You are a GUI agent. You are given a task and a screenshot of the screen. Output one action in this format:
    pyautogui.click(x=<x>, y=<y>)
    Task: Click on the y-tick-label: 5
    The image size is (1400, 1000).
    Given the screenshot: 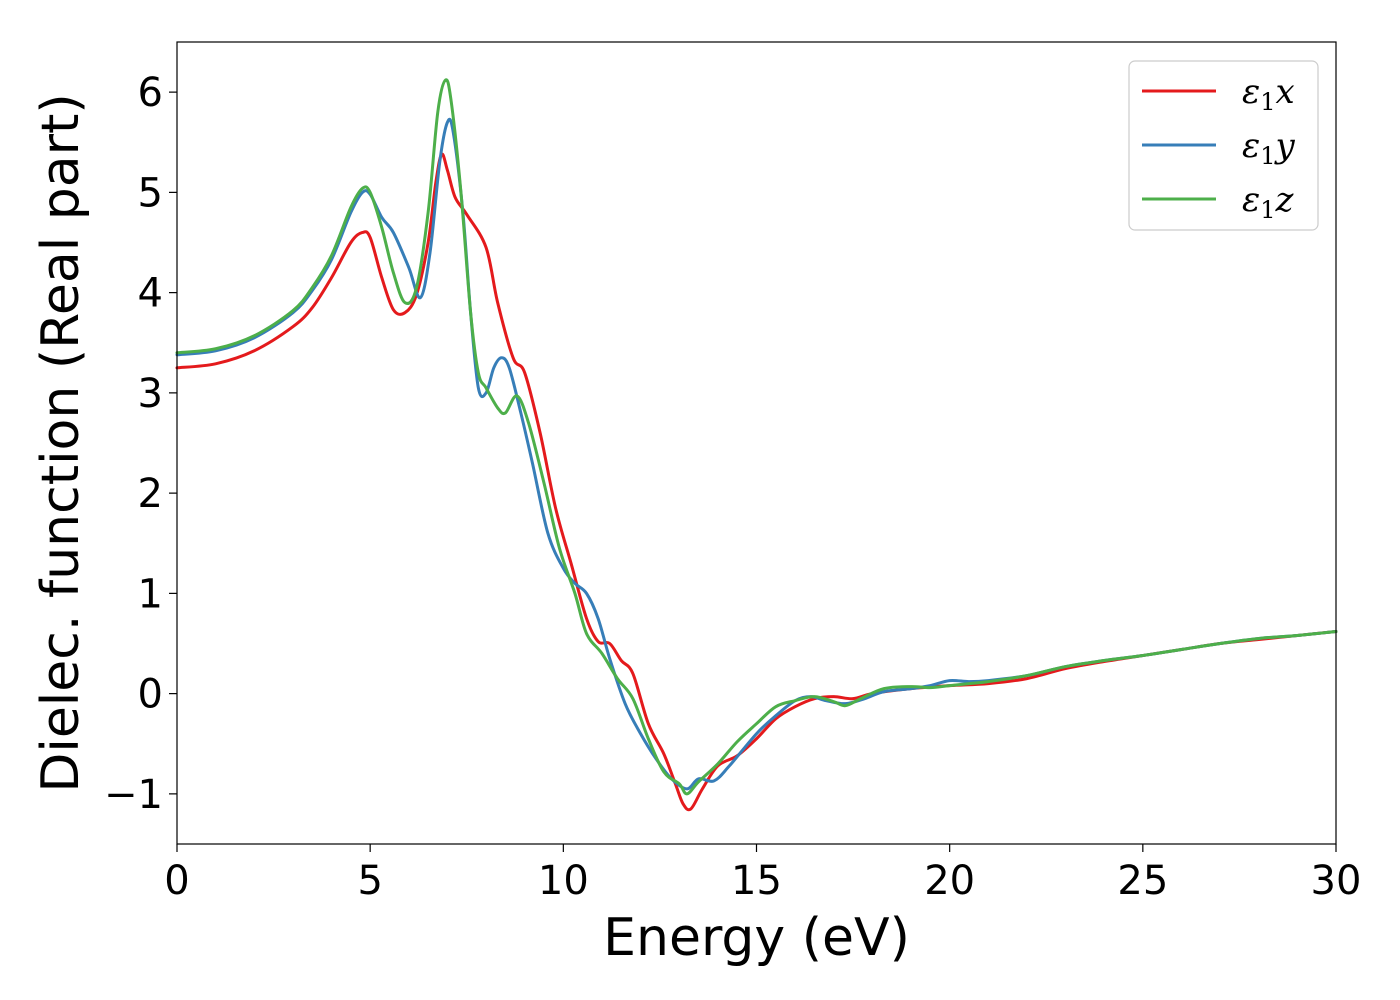 What is the action you would take?
    pyautogui.click(x=150, y=193)
    